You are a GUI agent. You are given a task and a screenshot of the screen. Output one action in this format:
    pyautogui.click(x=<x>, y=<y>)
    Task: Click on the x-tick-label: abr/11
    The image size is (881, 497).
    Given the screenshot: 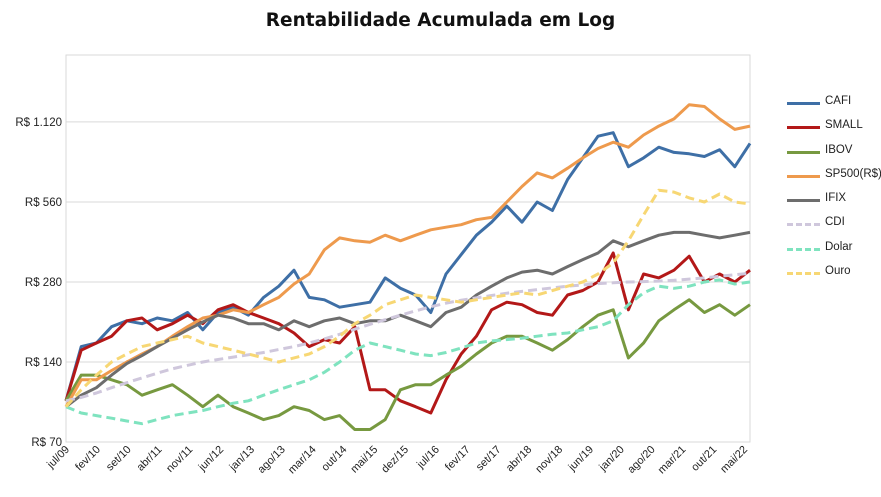 What is the action you would take?
    pyautogui.click(x=150, y=459)
    